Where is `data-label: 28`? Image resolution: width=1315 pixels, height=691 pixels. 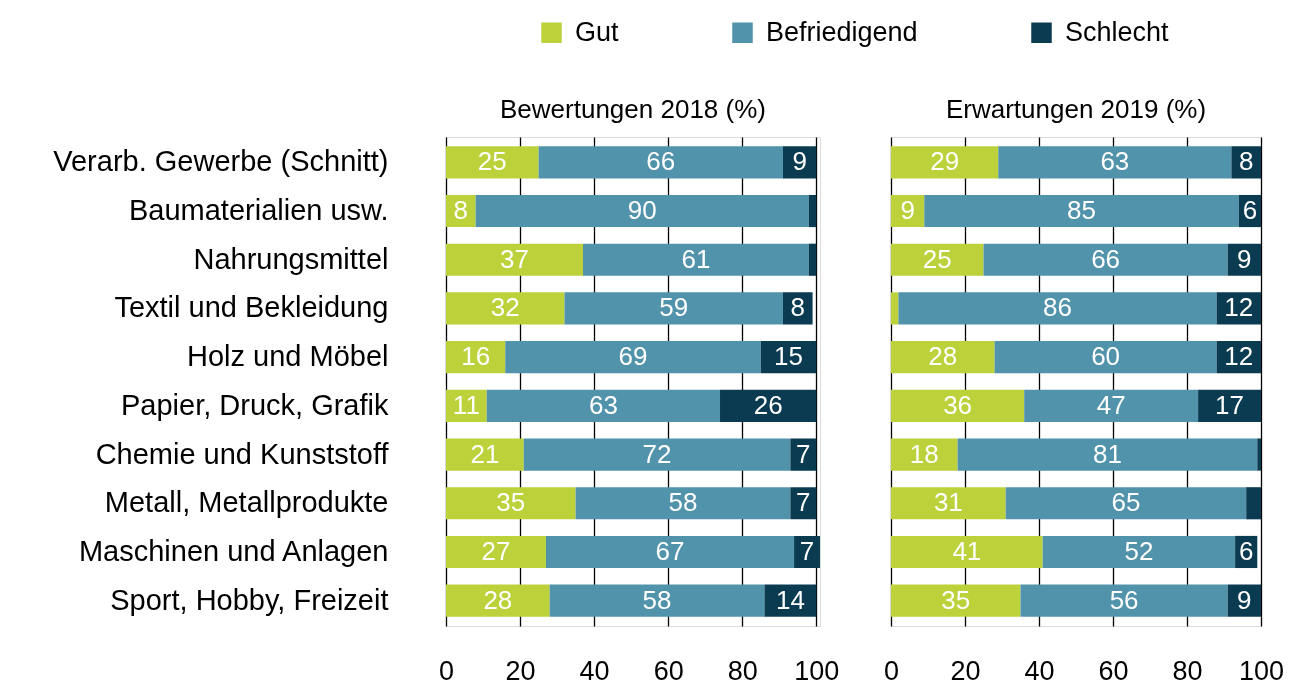 data-label: 28 is located at coordinates (943, 356).